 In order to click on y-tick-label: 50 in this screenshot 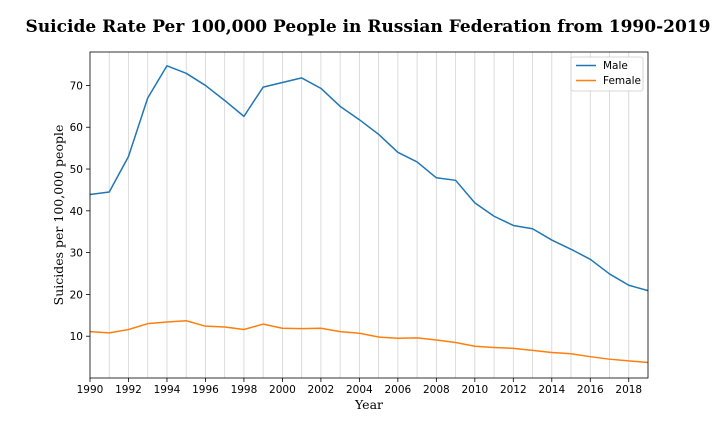, I will do `click(76, 170)`.